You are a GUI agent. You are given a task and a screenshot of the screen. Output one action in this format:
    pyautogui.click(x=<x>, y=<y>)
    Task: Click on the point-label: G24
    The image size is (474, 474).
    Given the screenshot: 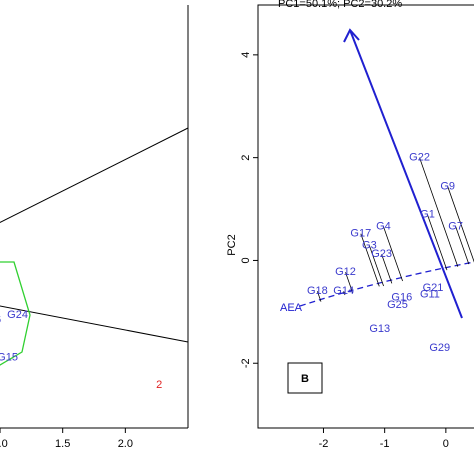 What is the action you would take?
    pyautogui.click(x=17, y=315)
    